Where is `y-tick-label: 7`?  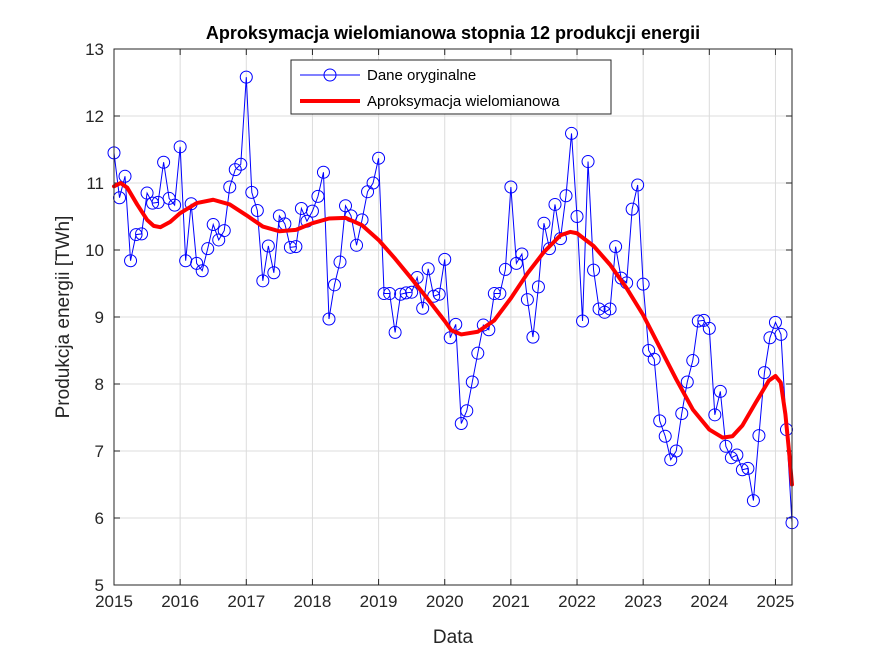
y-tick-label: 7 is located at coordinates (99, 451).